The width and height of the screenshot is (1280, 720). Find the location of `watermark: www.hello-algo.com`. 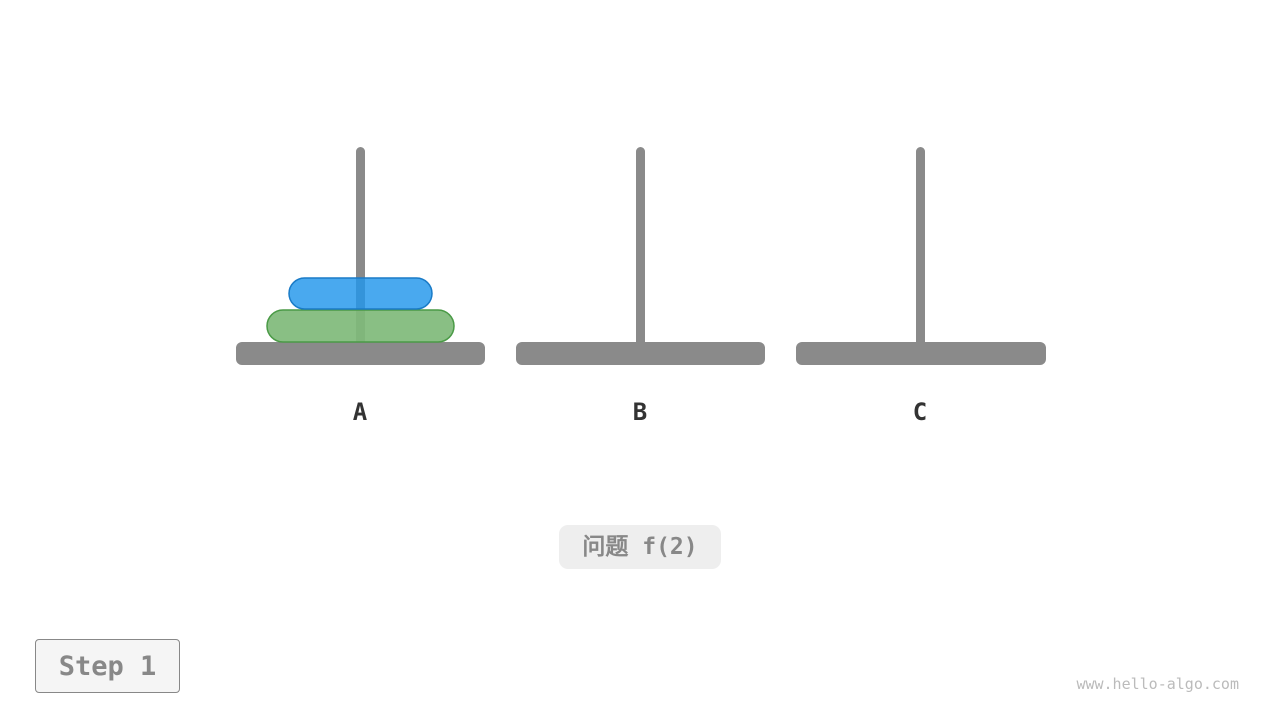

watermark: www.hello-algo.com is located at coordinates (1157, 684).